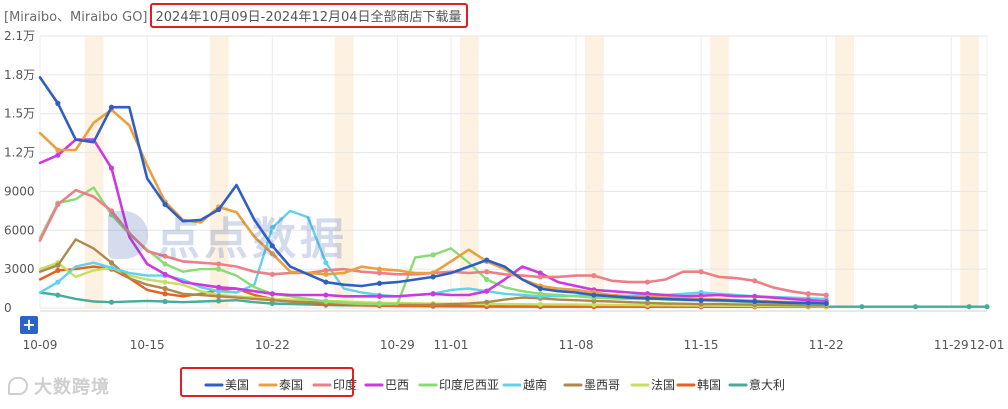  What do you see at coordinates (267, 382) in the screenshot?
I see `legend-highlight-box` at bounding box center [267, 382].